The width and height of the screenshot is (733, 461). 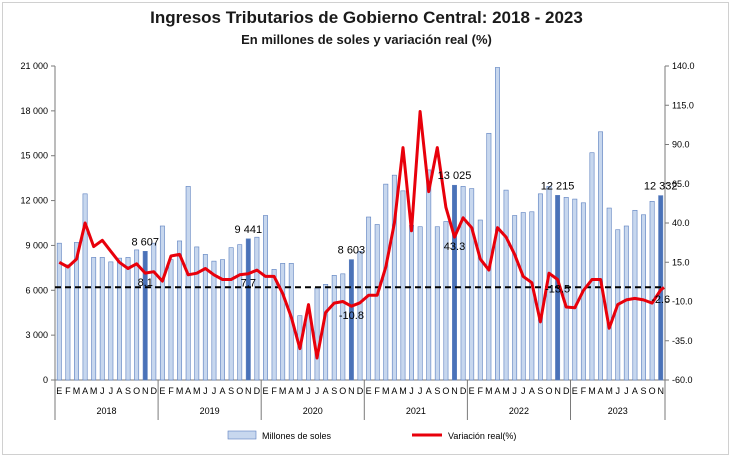 What do you see at coordinates (682, 380) in the screenshot?
I see `y-right-tick-label: -60.0` at bounding box center [682, 380].